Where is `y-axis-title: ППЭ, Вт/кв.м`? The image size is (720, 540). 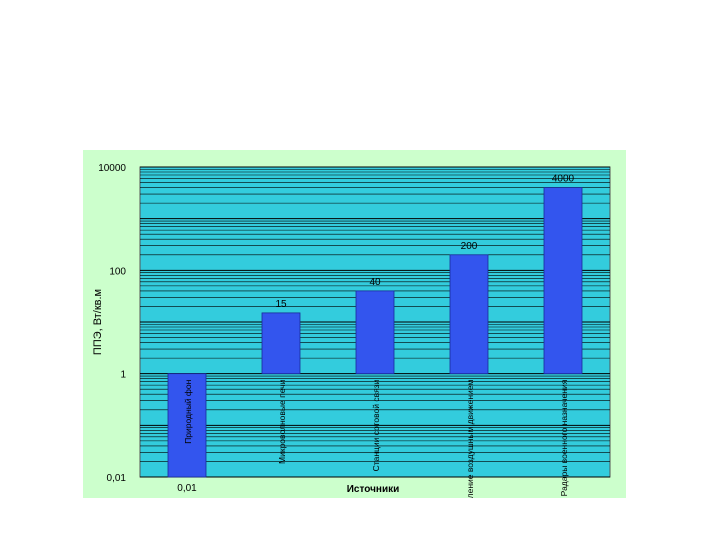 y-axis-title: ППЭ, Вт/кв.м is located at coordinates (98, 322).